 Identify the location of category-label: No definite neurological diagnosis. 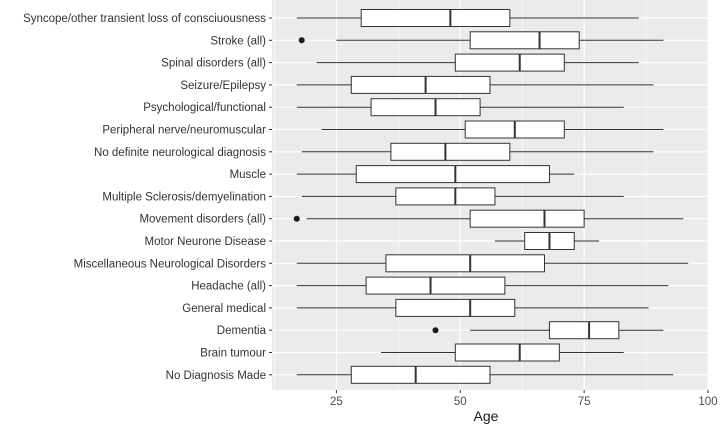
(180, 153).